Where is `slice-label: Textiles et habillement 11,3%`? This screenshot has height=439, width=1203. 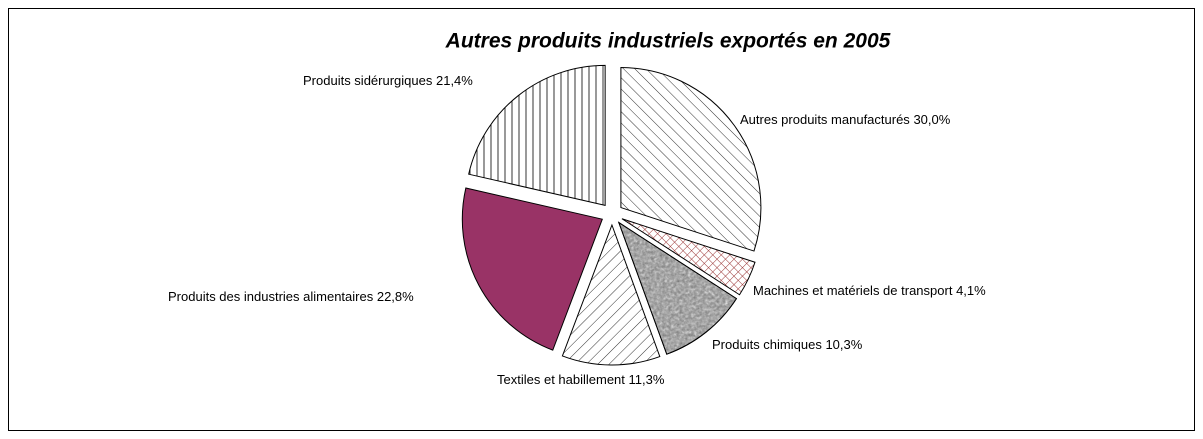 slice-label: Textiles et habillement 11,3% is located at coordinates (581, 379).